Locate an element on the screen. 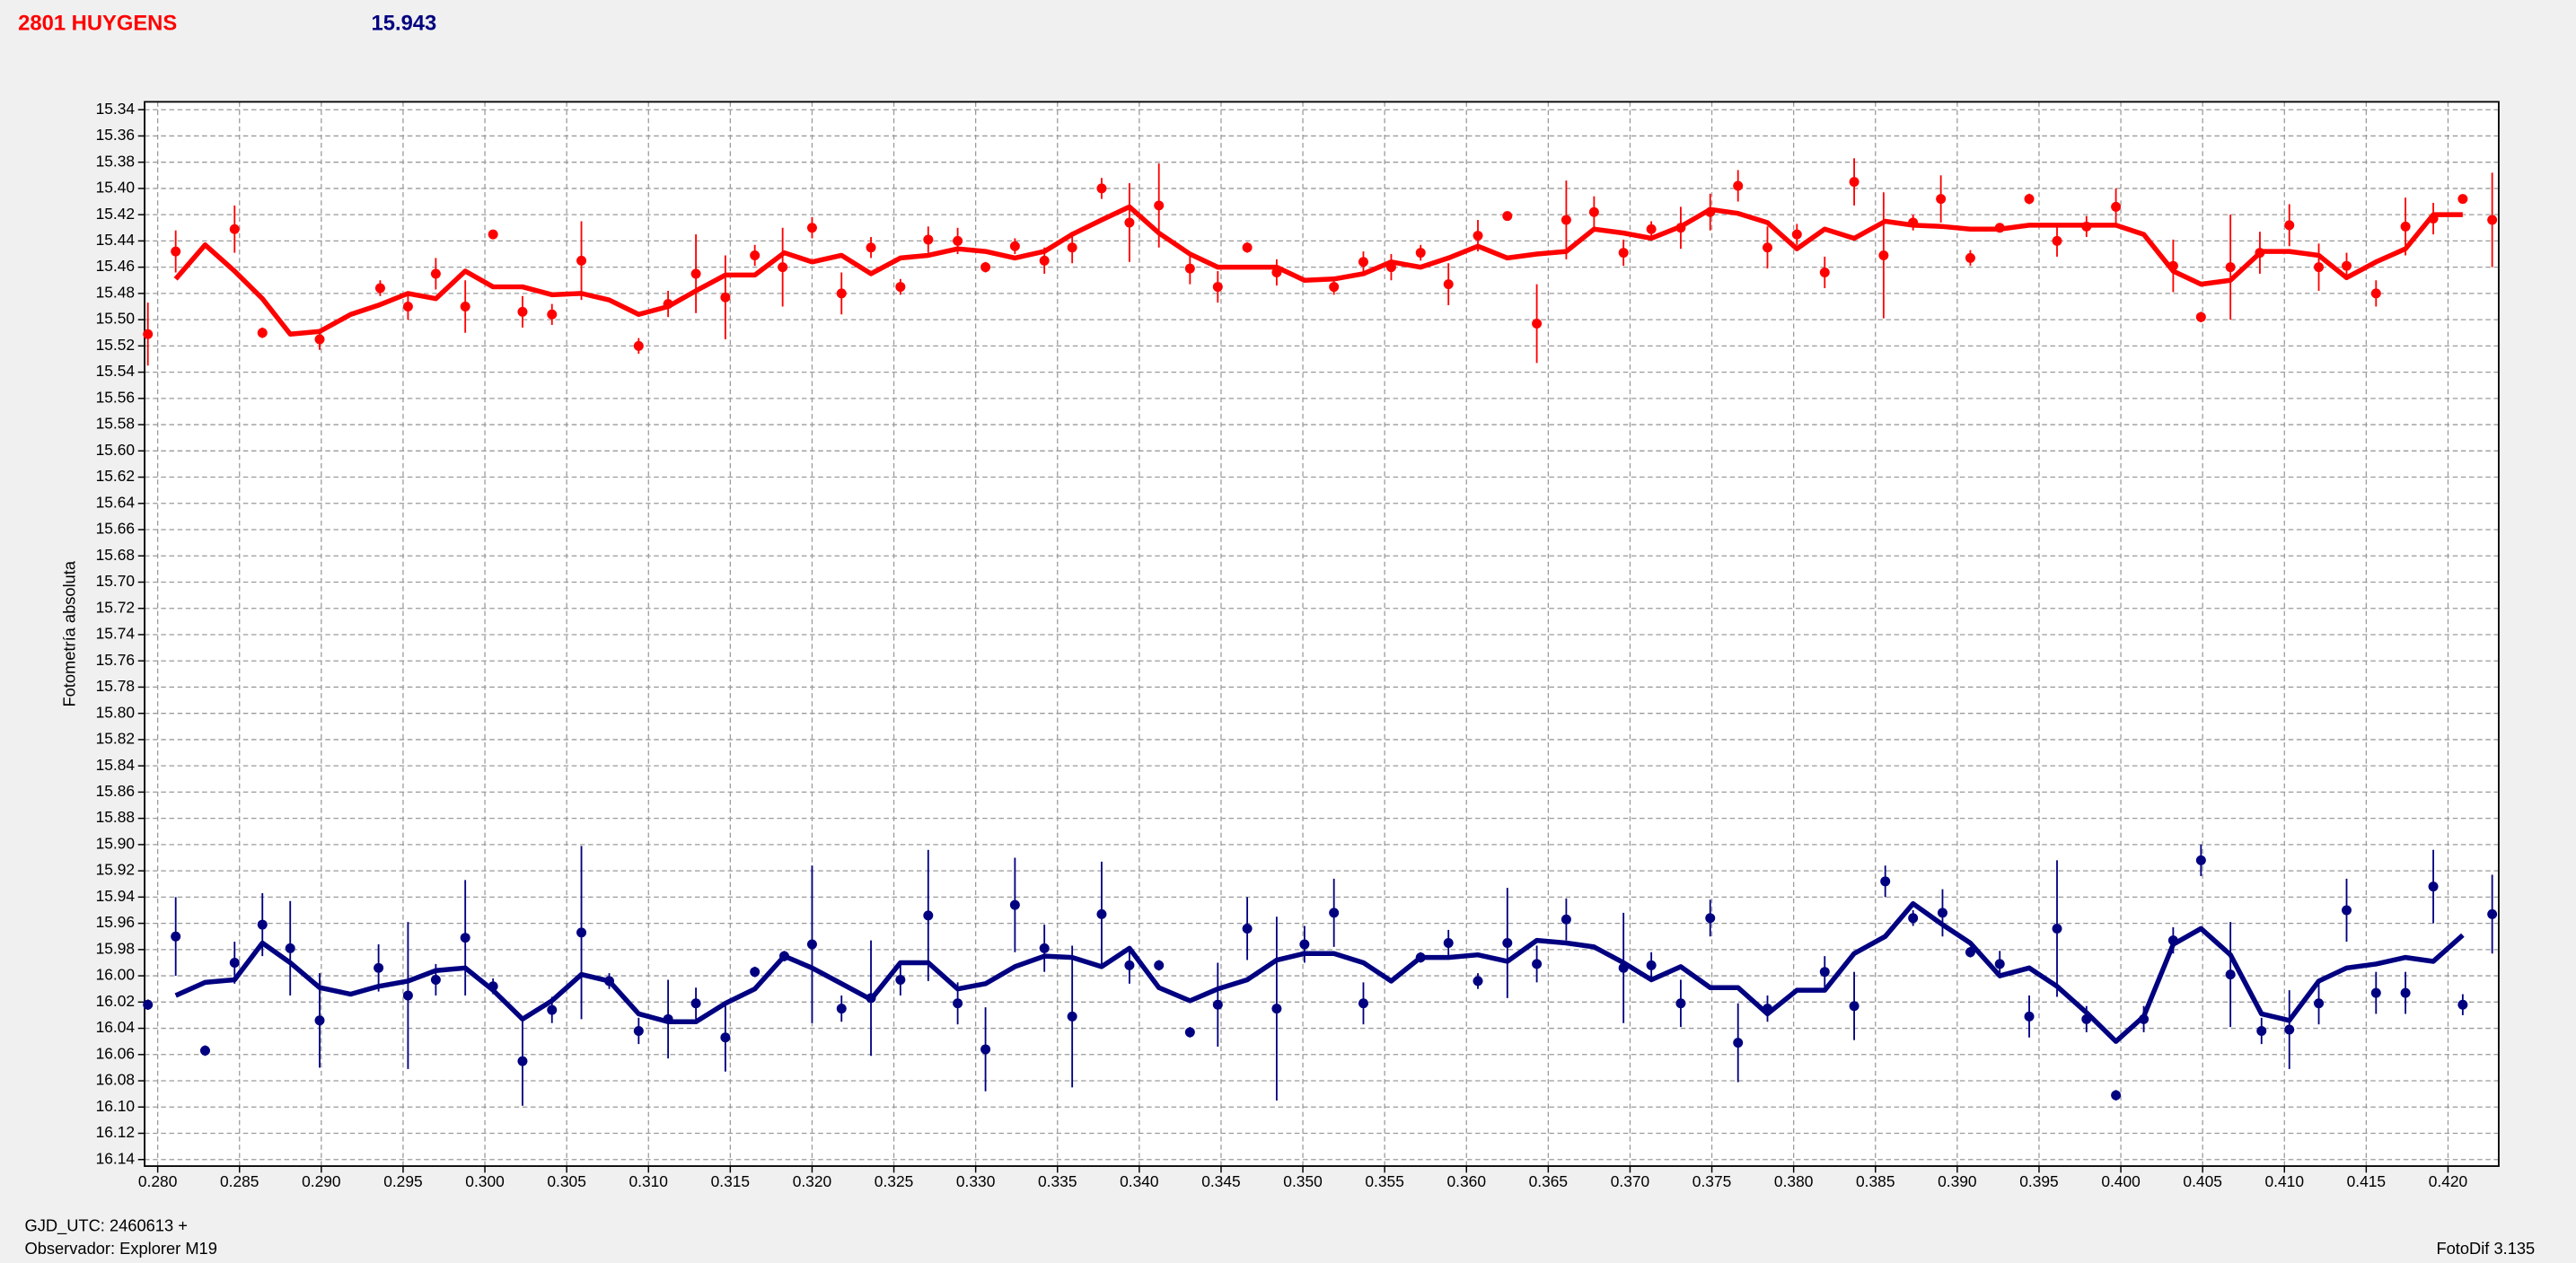  y-tick-label: 16.02 is located at coordinates (115, 1001).